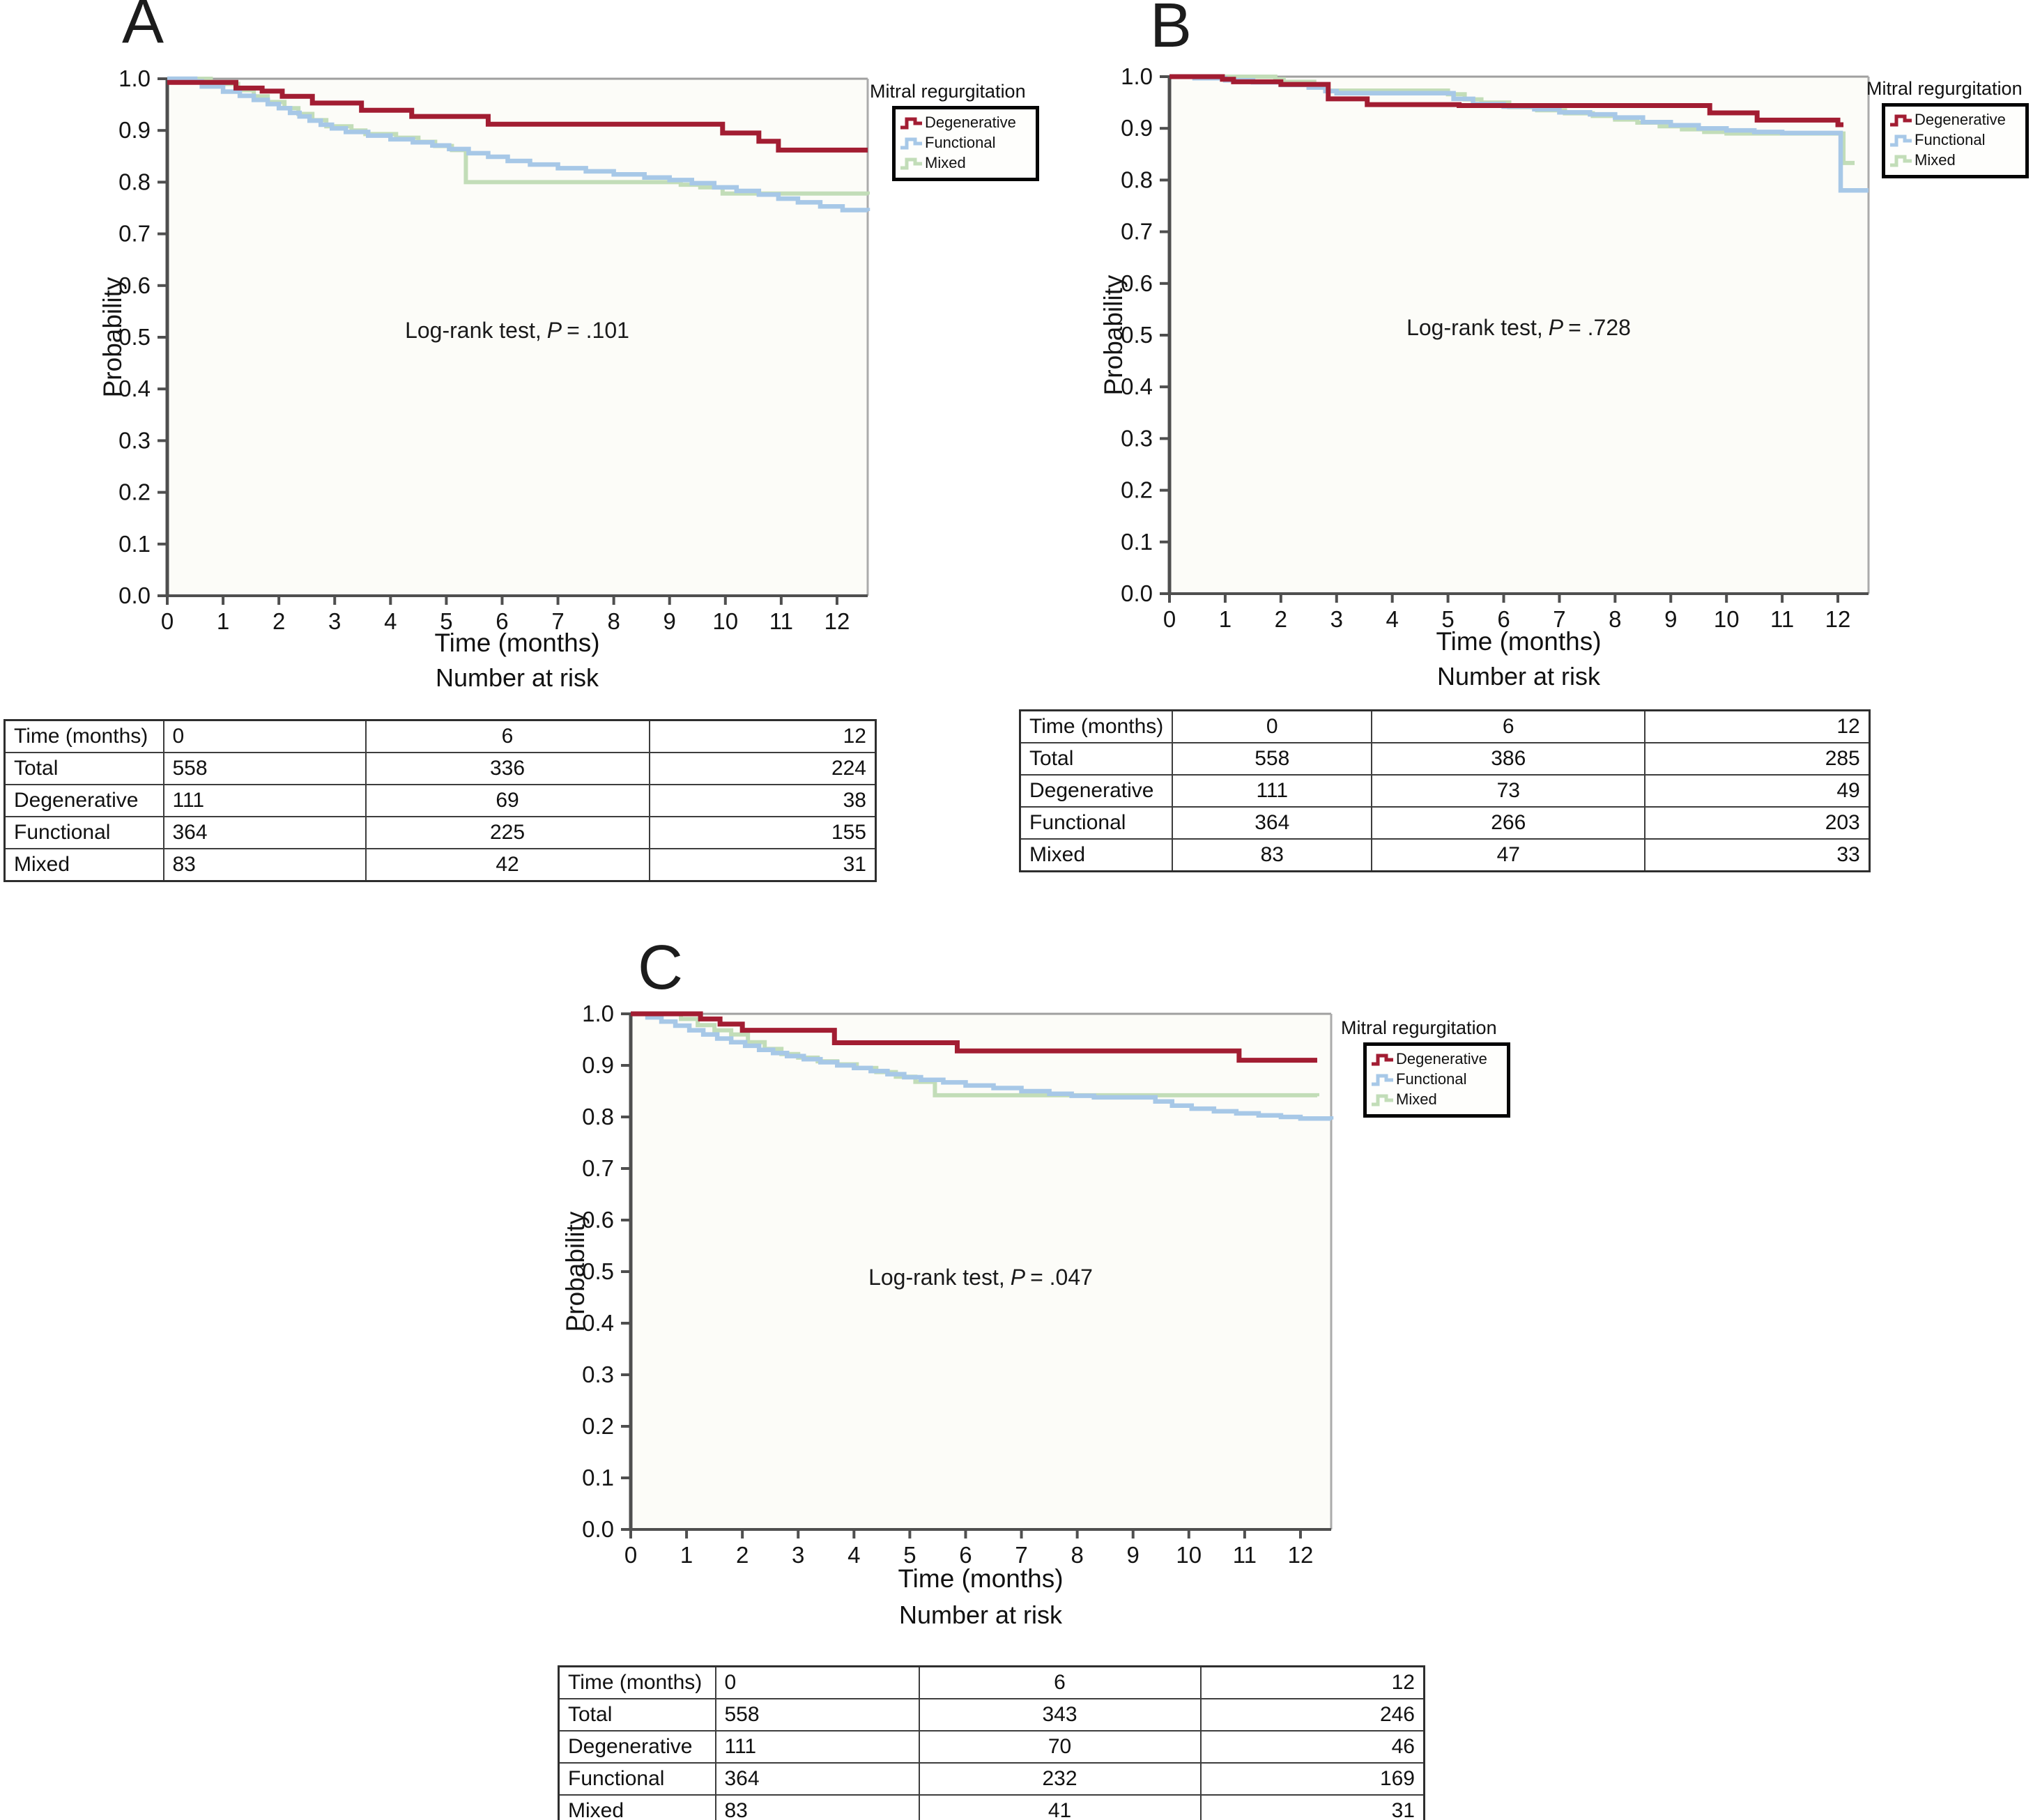  I want to click on risk-table-row: Total 558 343 246, so click(992, 1715).